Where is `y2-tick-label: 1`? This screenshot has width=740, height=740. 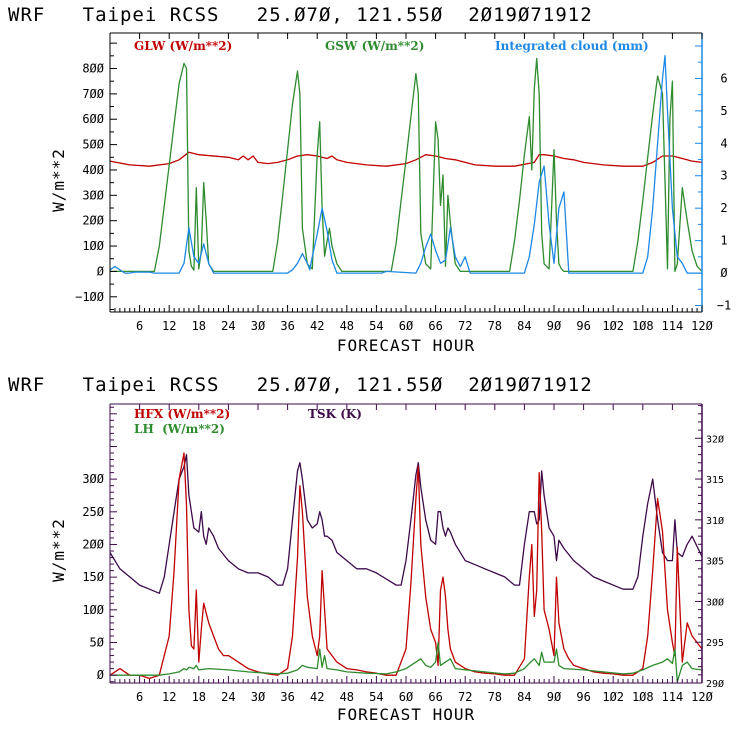 y2-tick-label: 1 is located at coordinates (723, 241).